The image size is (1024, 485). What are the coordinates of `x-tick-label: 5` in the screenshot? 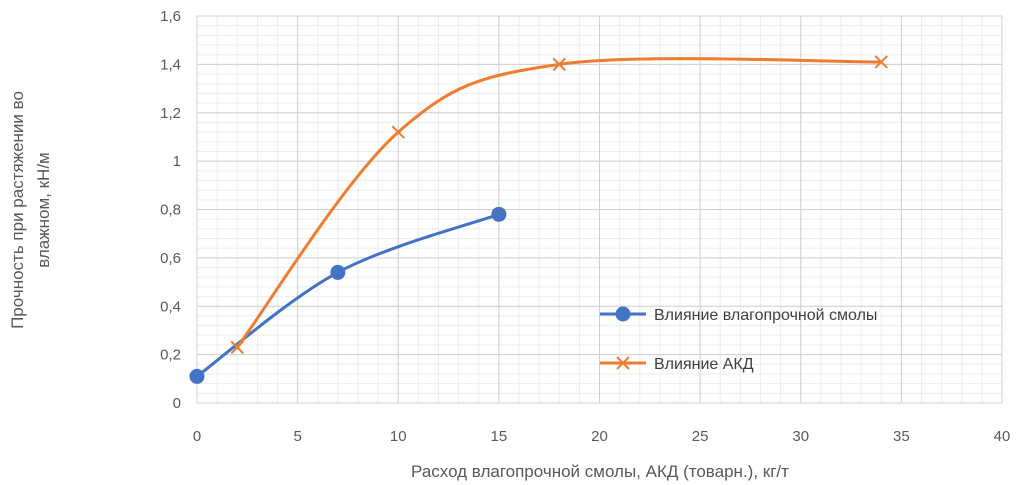 It's located at (297, 436).